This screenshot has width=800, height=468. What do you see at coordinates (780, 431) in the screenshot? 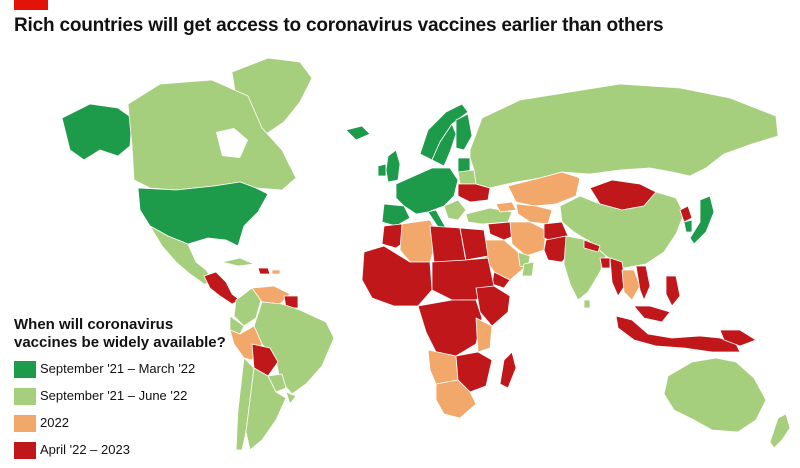
I see `region-new-zealand` at bounding box center [780, 431].